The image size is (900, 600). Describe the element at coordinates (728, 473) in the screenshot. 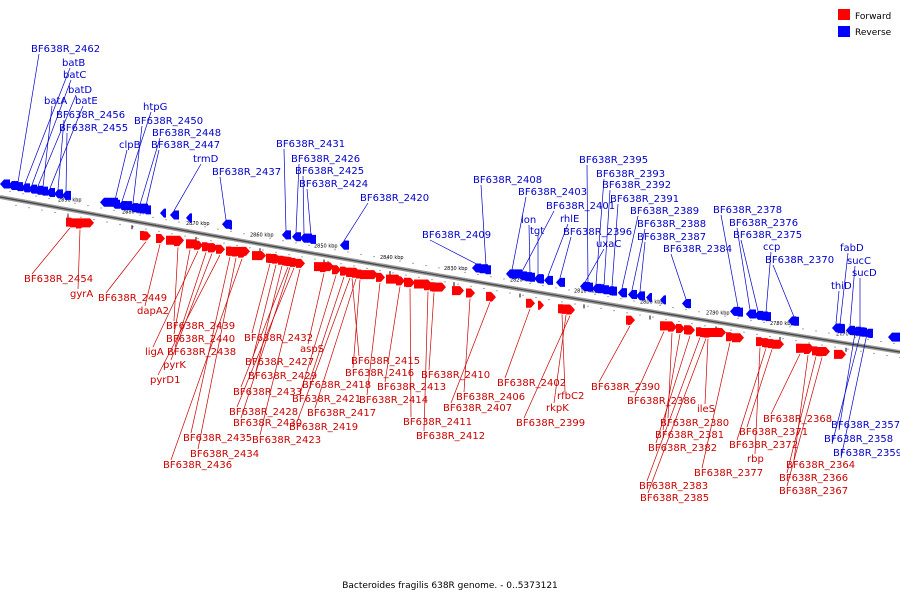

I see `gene-label-bf638r-2377: BF638R_2377` at that location.